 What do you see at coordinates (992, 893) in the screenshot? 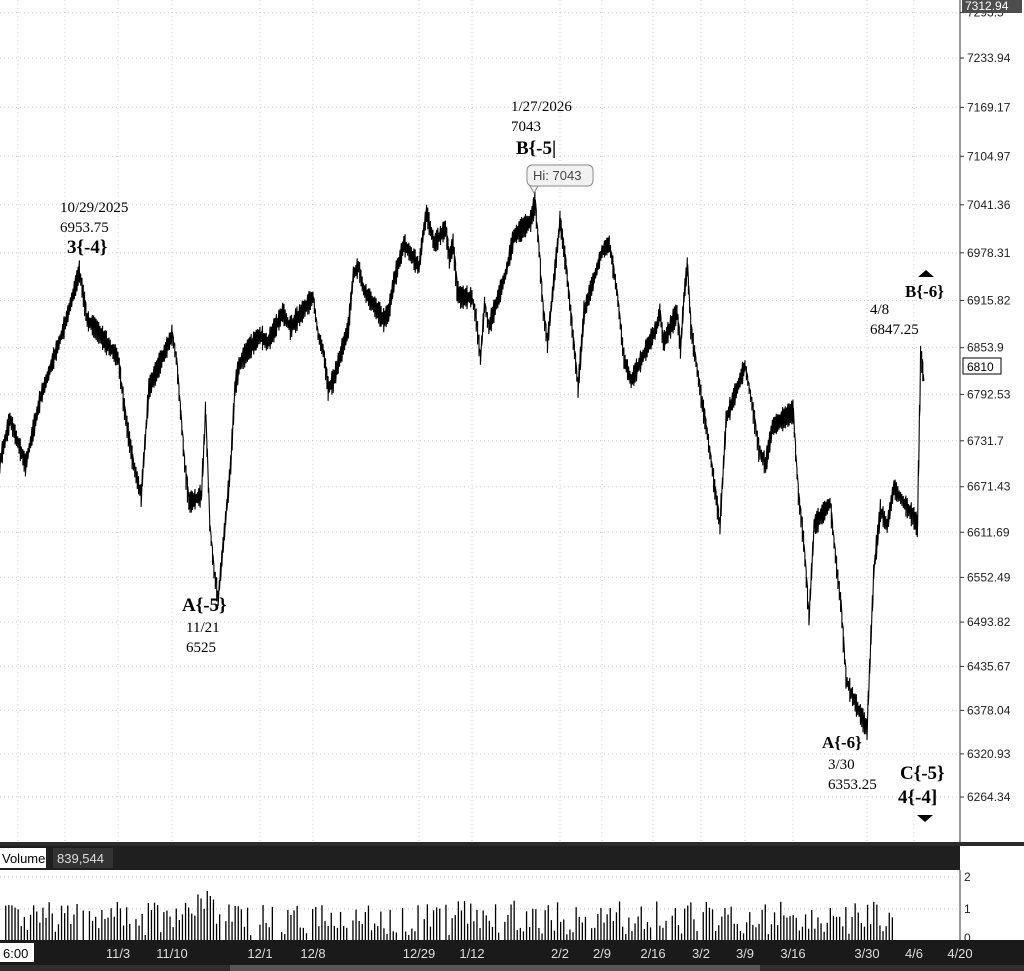
I see `volume-axis` at bounding box center [992, 893].